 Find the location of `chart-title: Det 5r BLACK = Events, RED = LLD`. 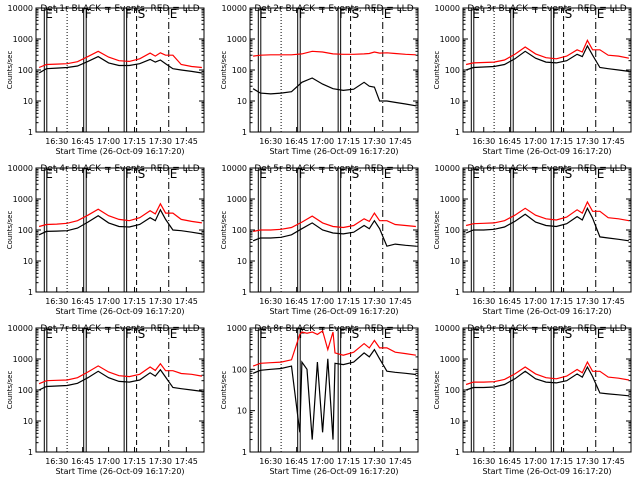

chart-title: Det 5r BLACK = Events, RED = LLD is located at coordinates (333, 169).